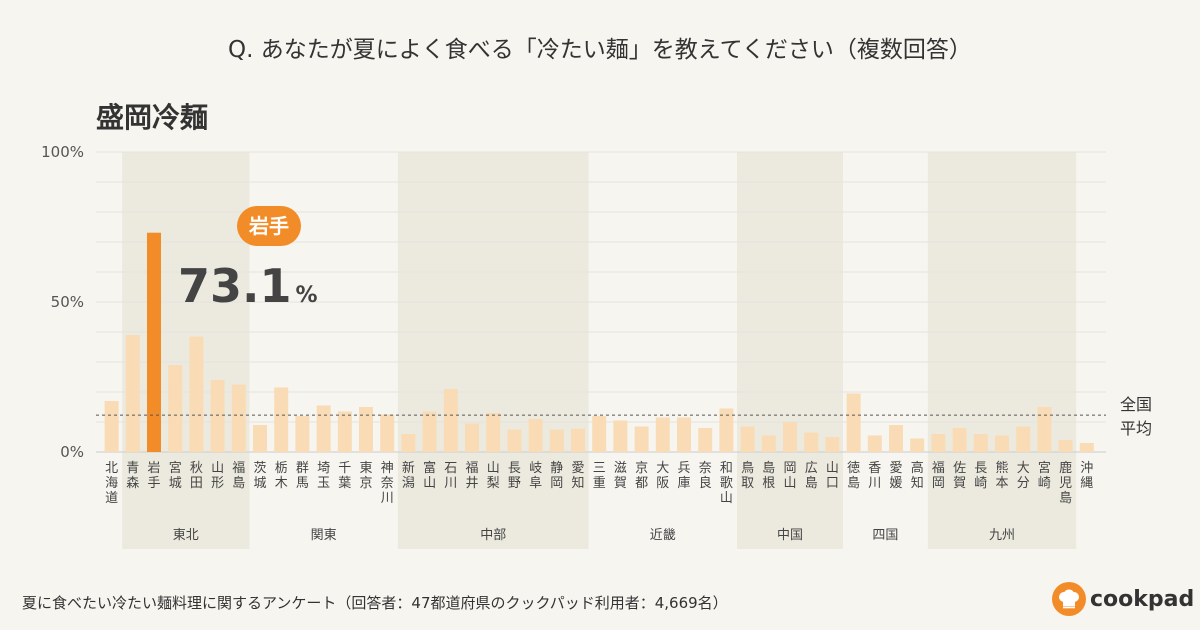 The height and width of the screenshot is (630, 1200). Describe the element at coordinates (980, 468) in the screenshot. I see `x-tick-label: 長` at that location.